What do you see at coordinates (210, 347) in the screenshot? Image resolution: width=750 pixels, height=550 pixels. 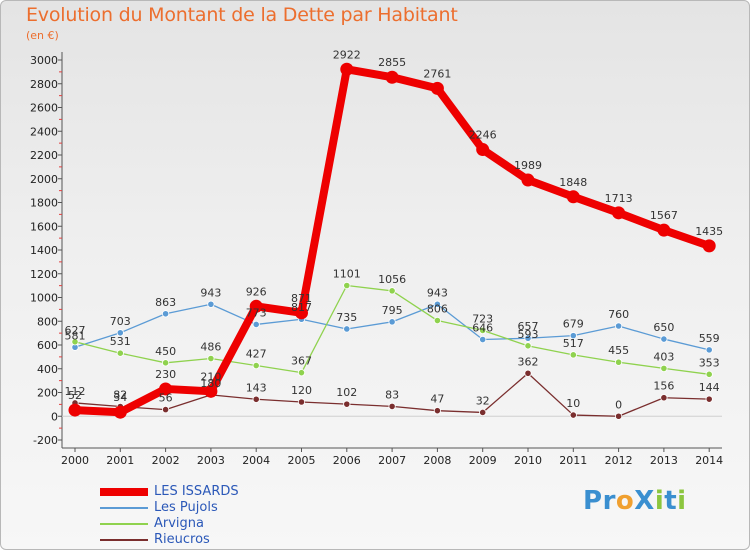 I see `data-label-arvigna: 486` at bounding box center [210, 347].